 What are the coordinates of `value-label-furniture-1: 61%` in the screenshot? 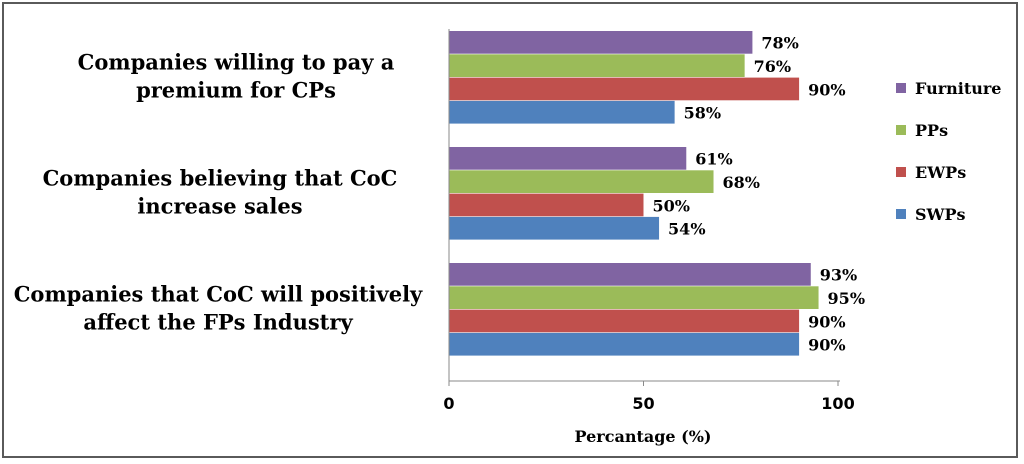 It's located at (713, 159).